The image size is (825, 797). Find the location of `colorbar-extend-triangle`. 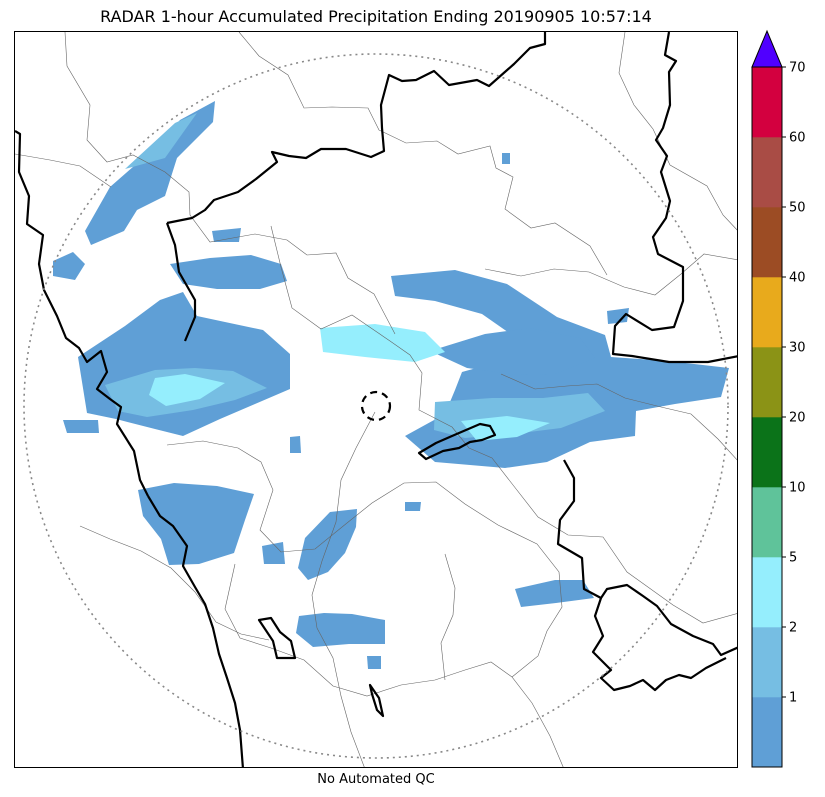

colorbar-extend-triangle is located at coordinates (767, 48).